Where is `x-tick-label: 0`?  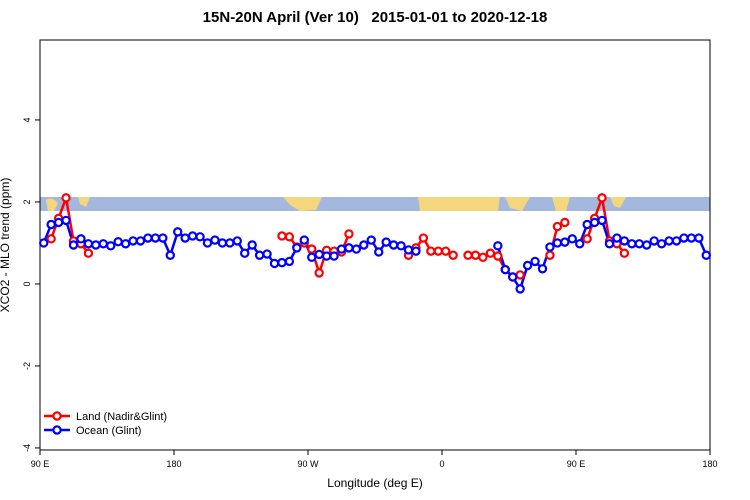
x-tick-label: 0 is located at coordinates (441, 464).